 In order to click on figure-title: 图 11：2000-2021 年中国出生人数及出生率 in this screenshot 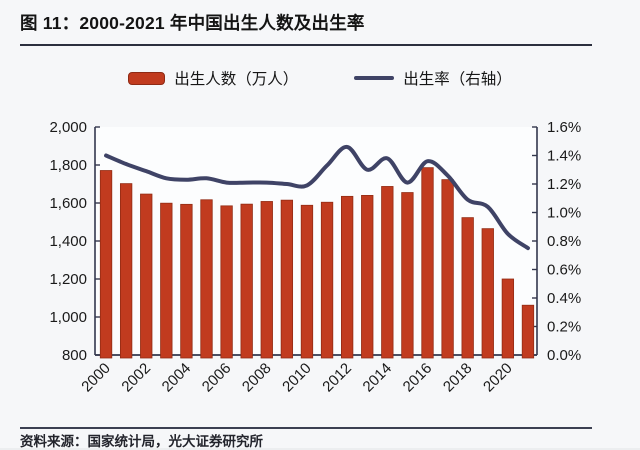, I will do `click(192, 23)`.